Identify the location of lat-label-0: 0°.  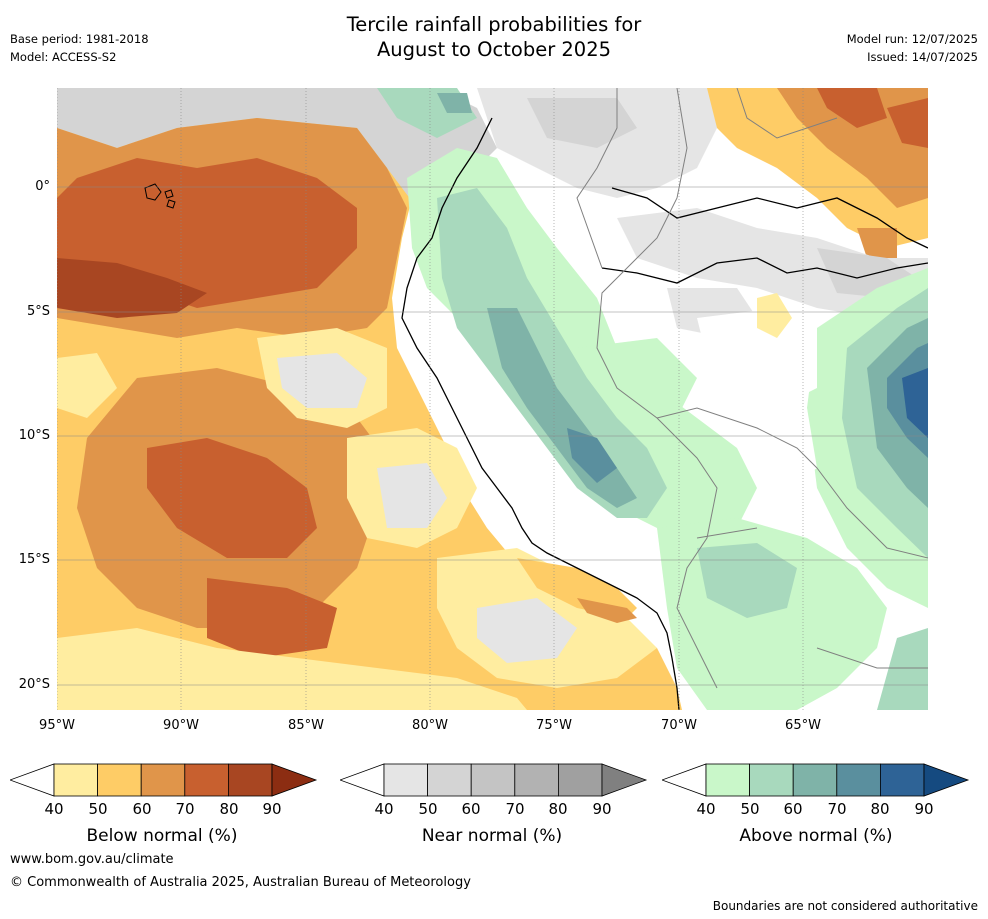
(42, 186).